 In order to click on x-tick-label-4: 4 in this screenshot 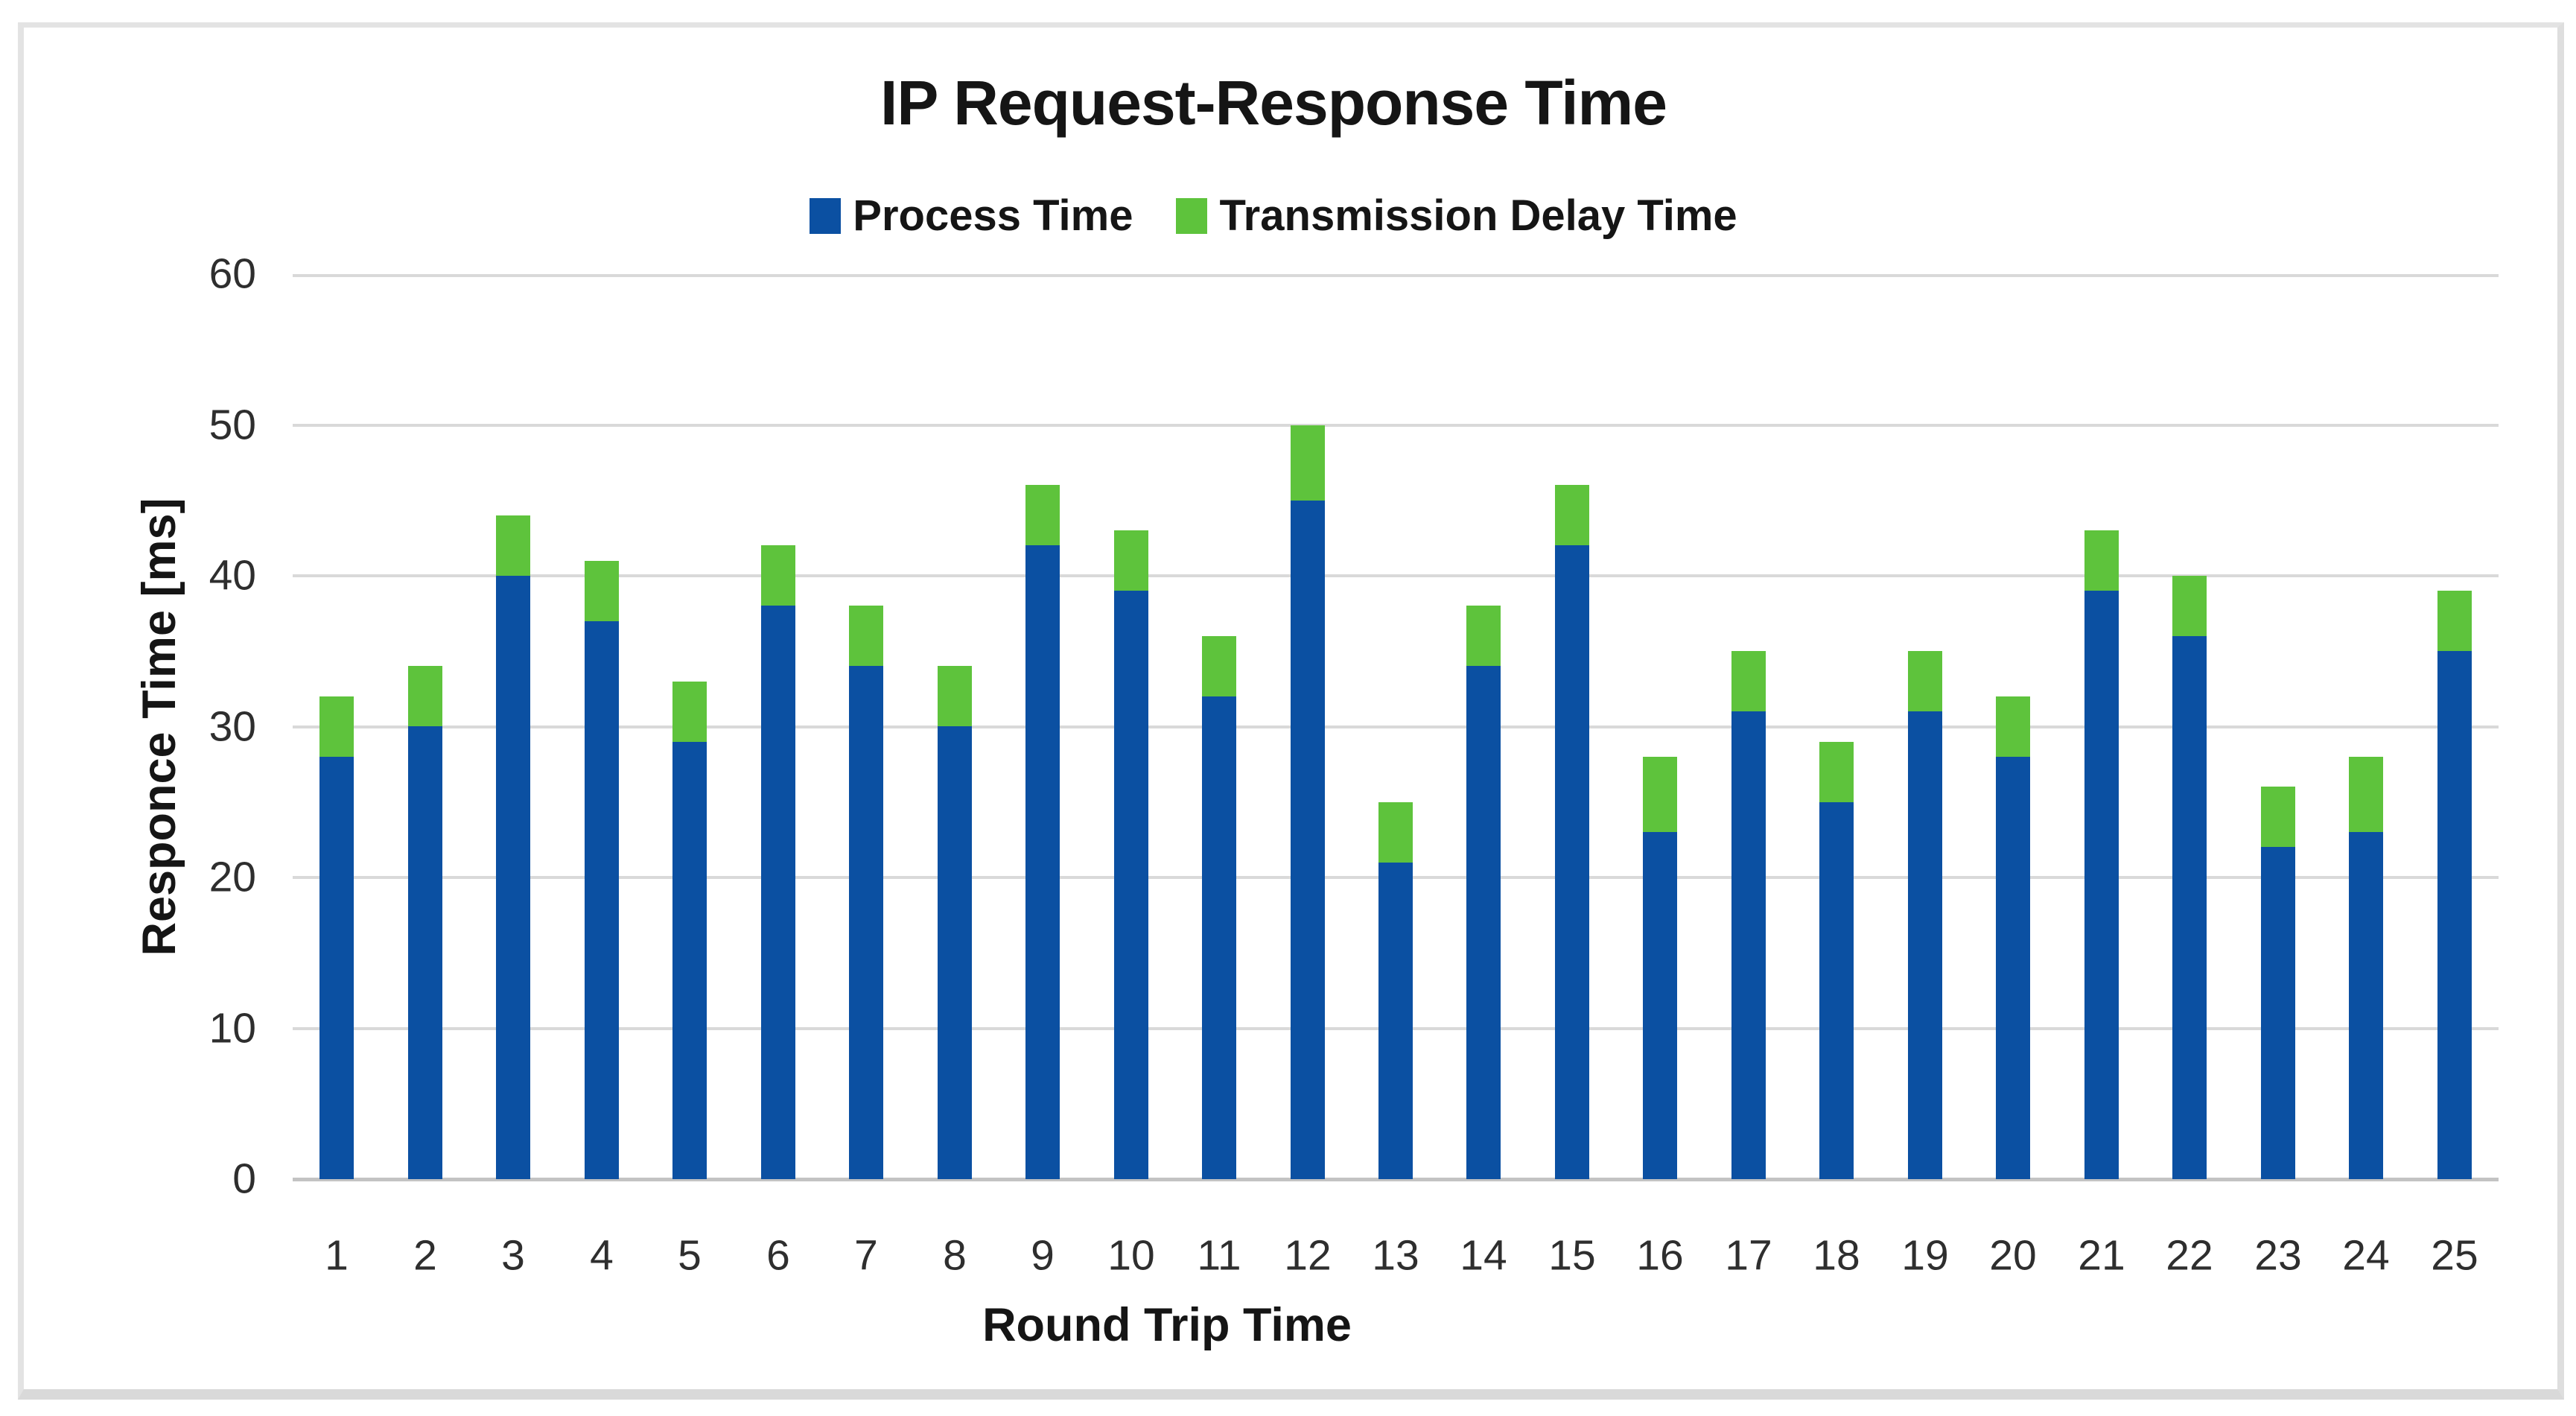, I will do `click(602, 1255)`.